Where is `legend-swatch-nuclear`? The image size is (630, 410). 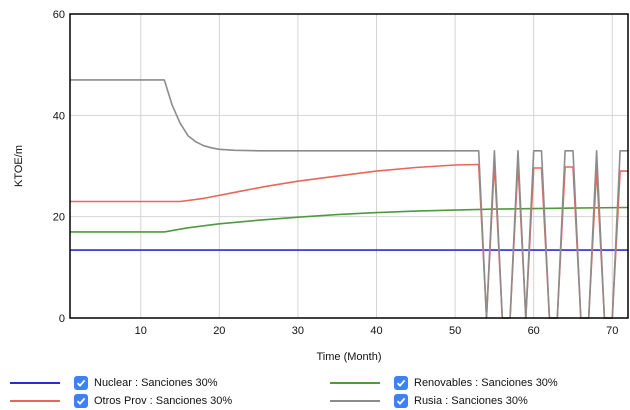
legend-swatch-nuclear is located at coordinates (35, 383).